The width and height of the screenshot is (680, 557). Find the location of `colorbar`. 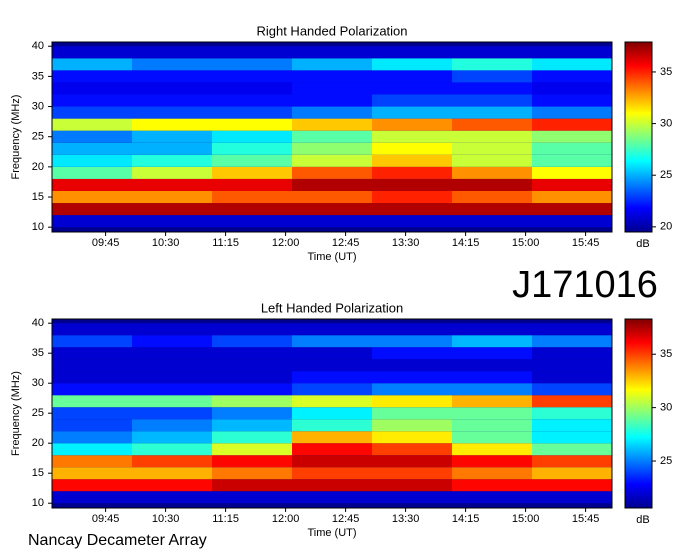

colorbar is located at coordinates (638, 413).